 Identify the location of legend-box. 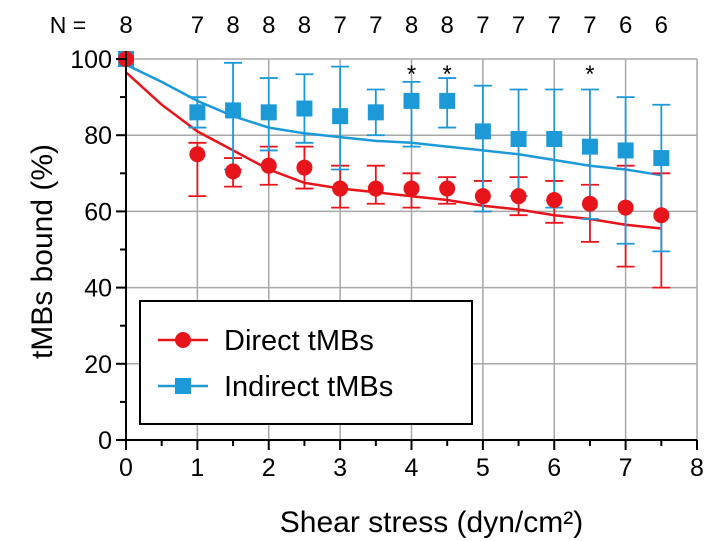
(306, 362).